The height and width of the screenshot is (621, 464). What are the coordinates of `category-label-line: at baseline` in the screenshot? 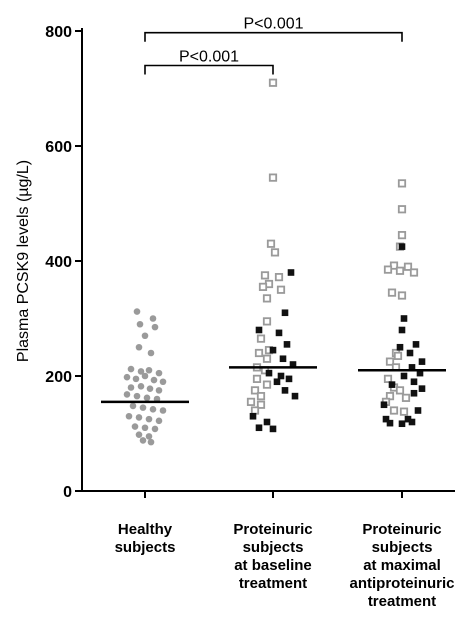 It's located at (273, 565).